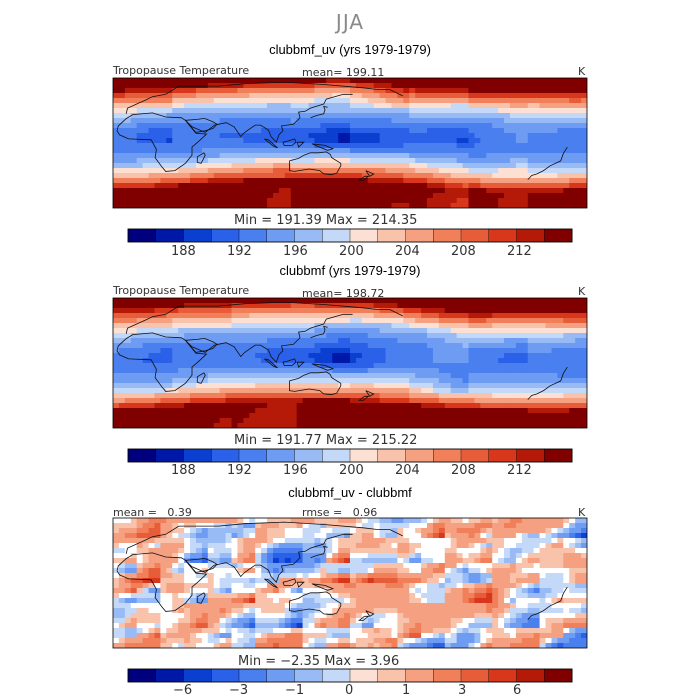 Image resolution: width=700 pixels, height=700 pixels. What do you see at coordinates (345, 661) in the screenshot?
I see `panel-3-max-label: Max =` at bounding box center [345, 661].